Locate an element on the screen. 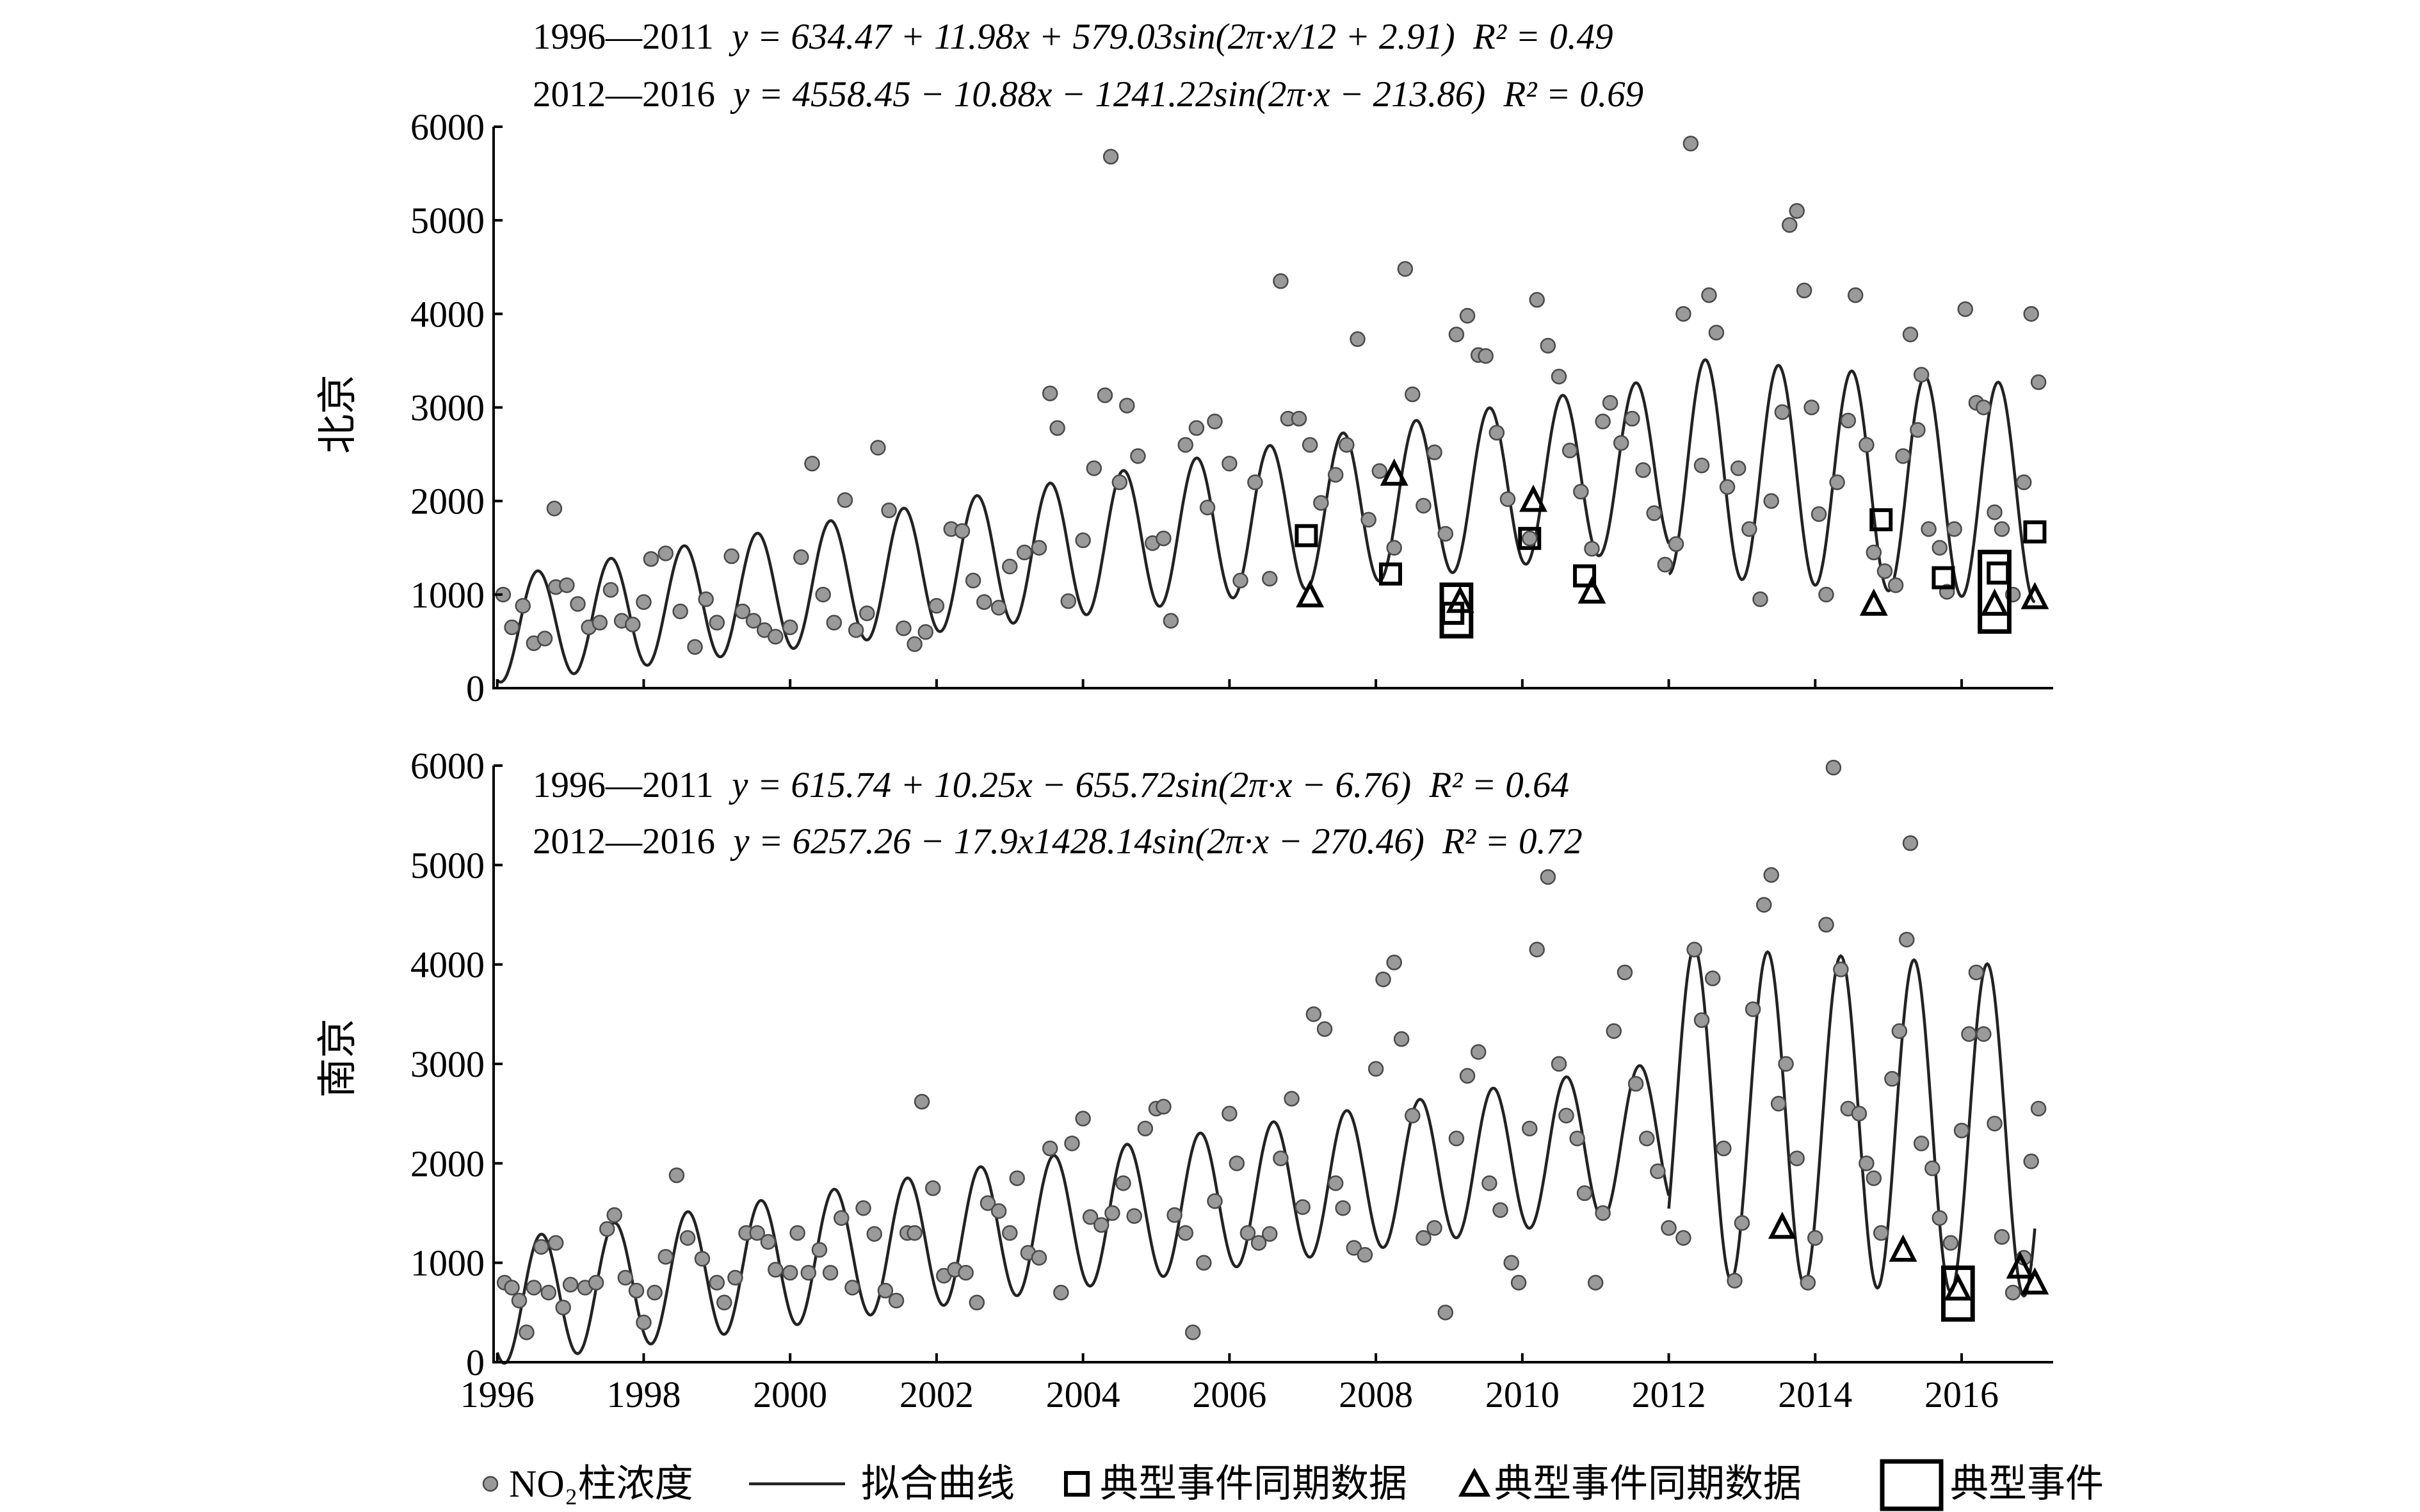 This screenshot has width=2420, height=1512. x-tick-label: 2004 is located at coordinates (1083, 1394).